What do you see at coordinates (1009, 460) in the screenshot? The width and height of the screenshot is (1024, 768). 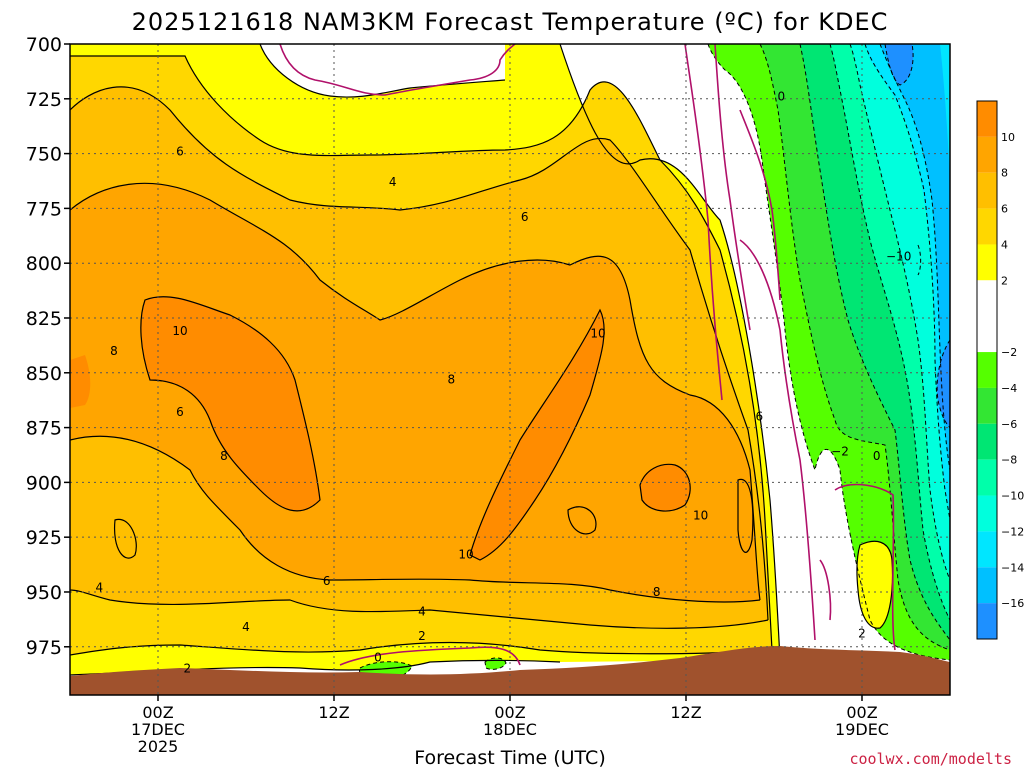 I see `colorbar-label: −8` at bounding box center [1009, 460].